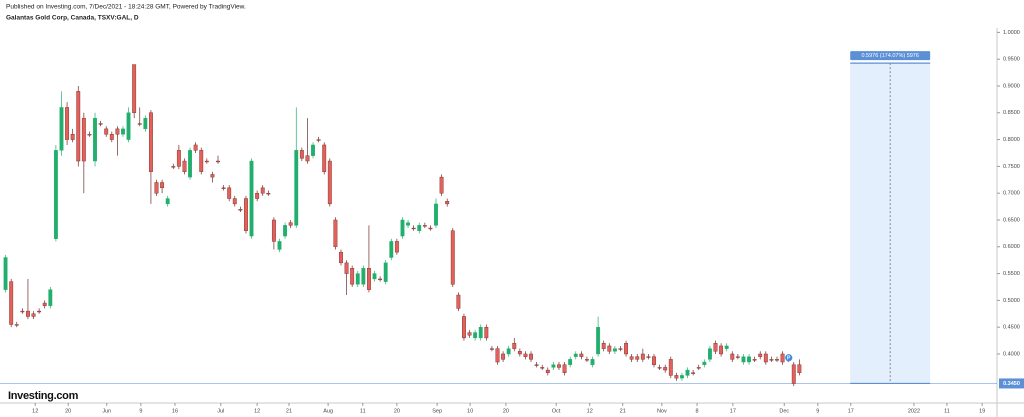  What do you see at coordinates (1011, 328) in the screenshot?
I see `y-tick-label: 0.4500` at bounding box center [1011, 328].